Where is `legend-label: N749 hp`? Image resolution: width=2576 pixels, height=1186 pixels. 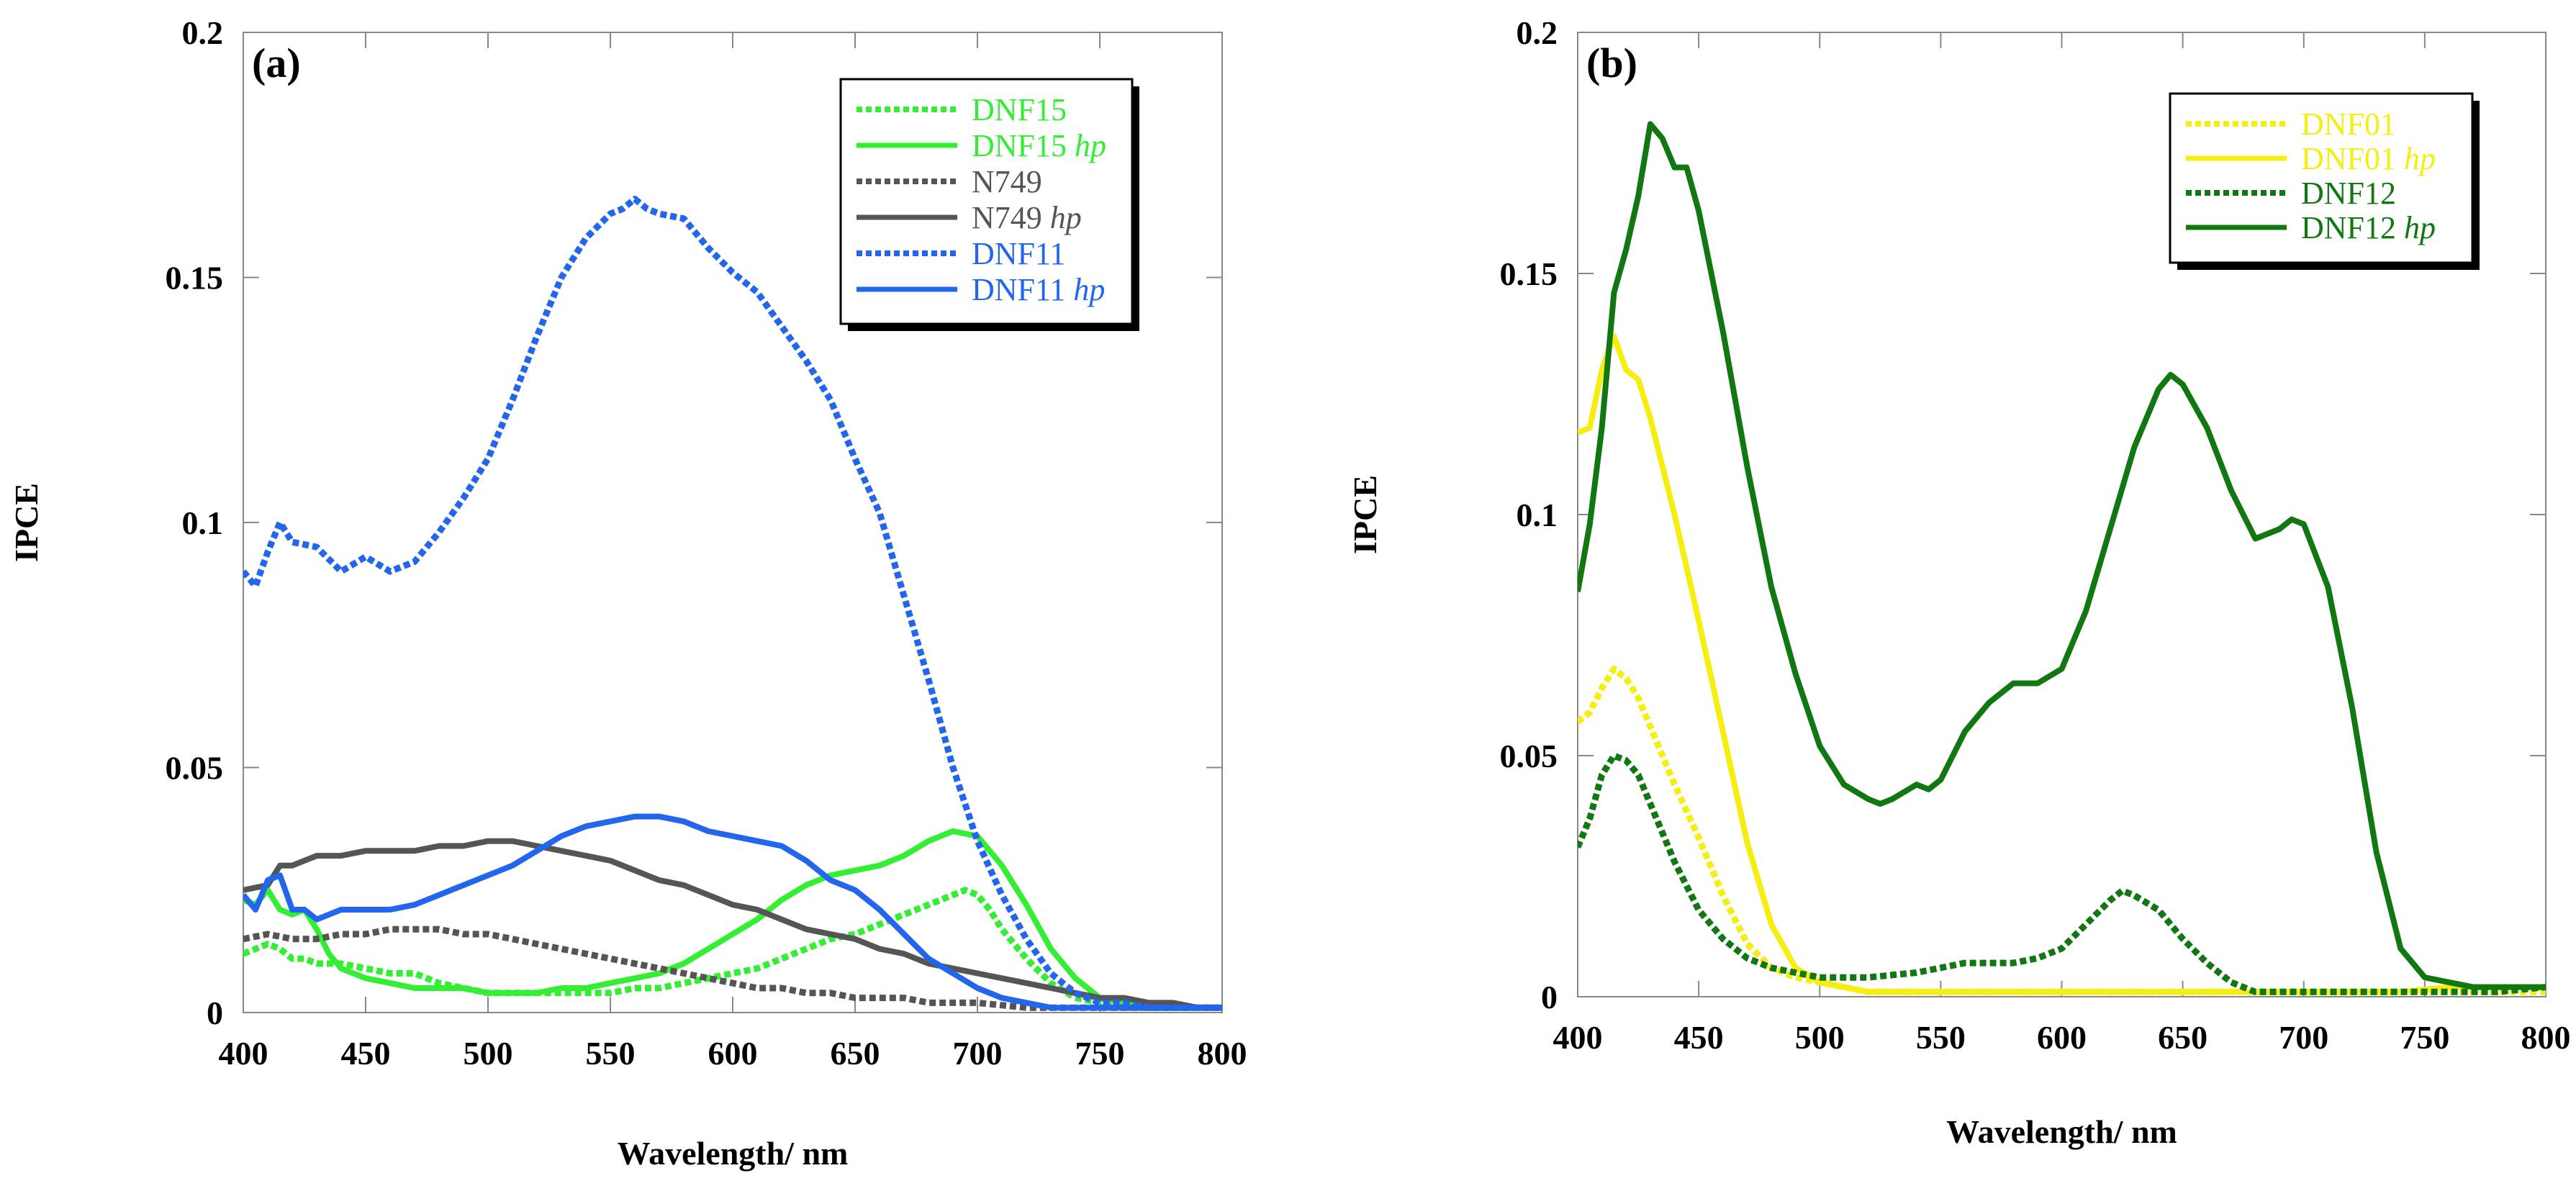
legend-label: N749 hp is located at coordinates (1027, 217).